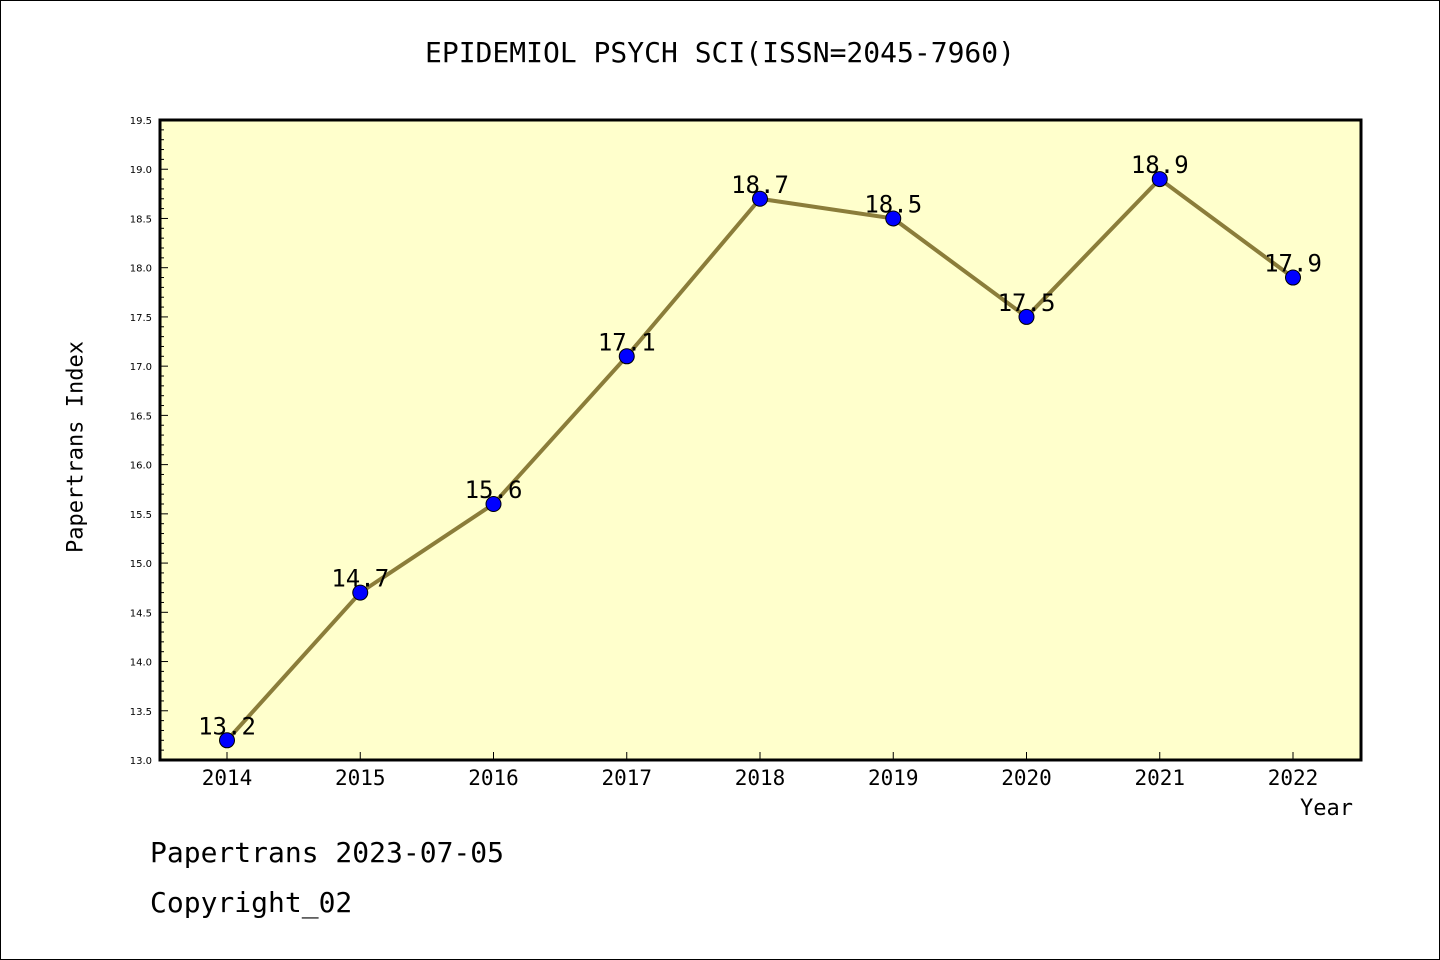 Image resolution: width=1440 pixels, height=960 pixels. Describe the element at coordinates (141, 121) in the screenshot. I see `y-tick-label: 19.5` at that location.